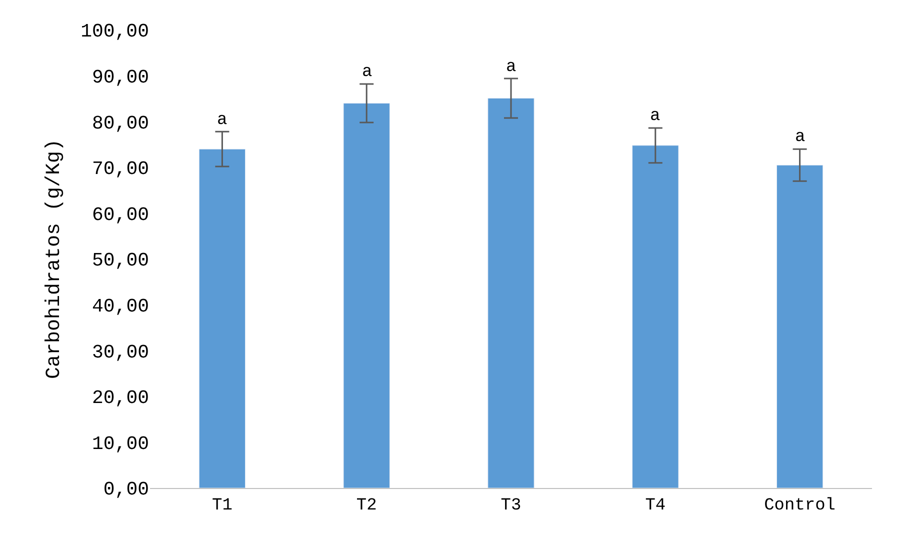 The height and width of the screenshot is (533, 902). What do you see at coordinates (511, 506) in the screenshot?
I see `x-tick-label: T3` at bounding box center [511, 506].